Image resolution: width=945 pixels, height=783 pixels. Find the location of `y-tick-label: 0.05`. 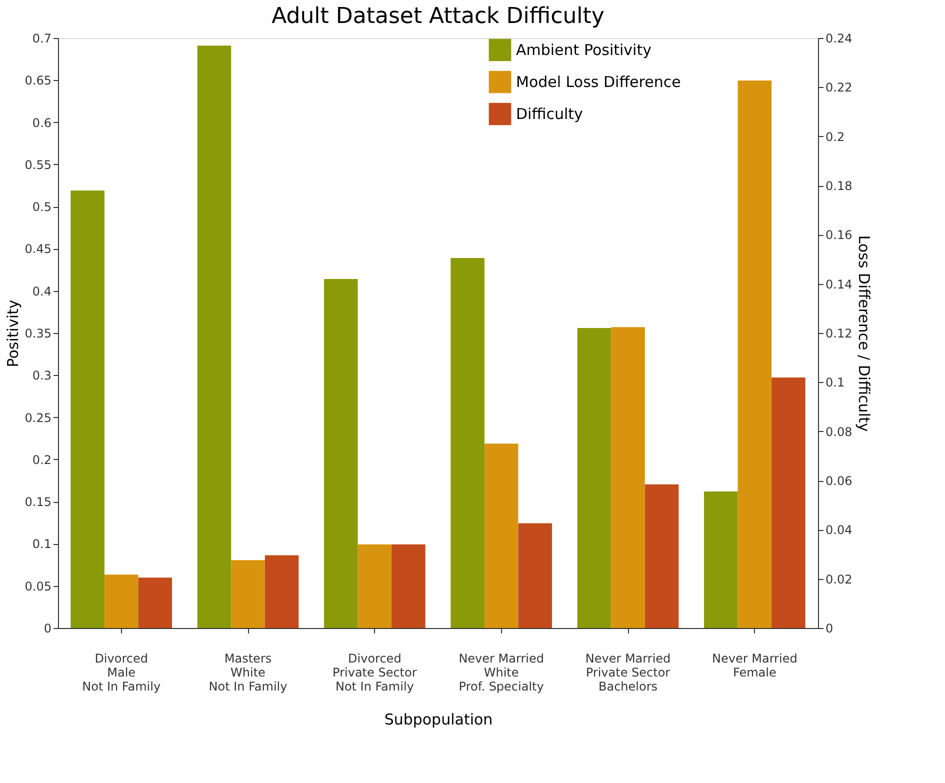

y-tick-label: 0.05 is located at coordinates (38, 586).